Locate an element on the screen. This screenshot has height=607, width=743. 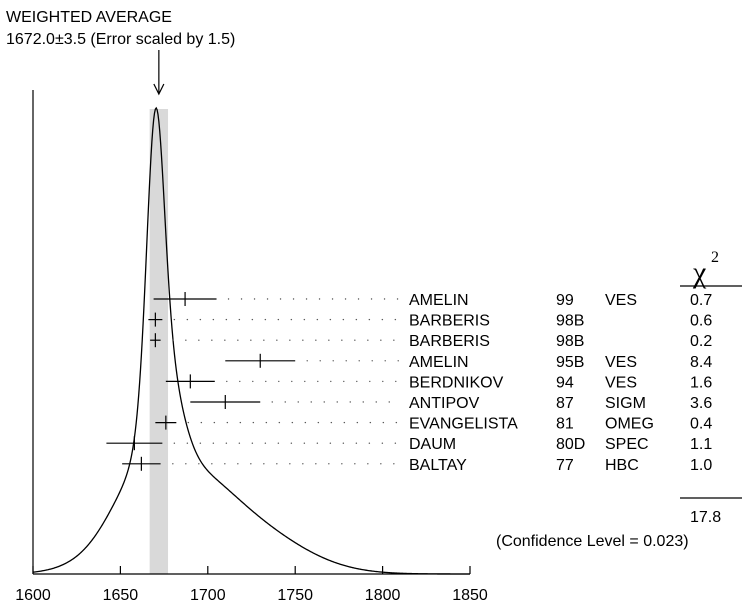
measurement-row: DAUM 80D SPEC 1.1 is located at coordinates (409, 444).